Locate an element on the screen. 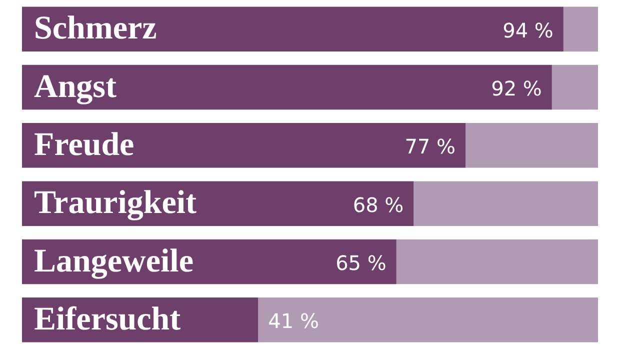 This screenshot has width=620, height=349. data-label: 92 % is located at coordinates (516, 88).